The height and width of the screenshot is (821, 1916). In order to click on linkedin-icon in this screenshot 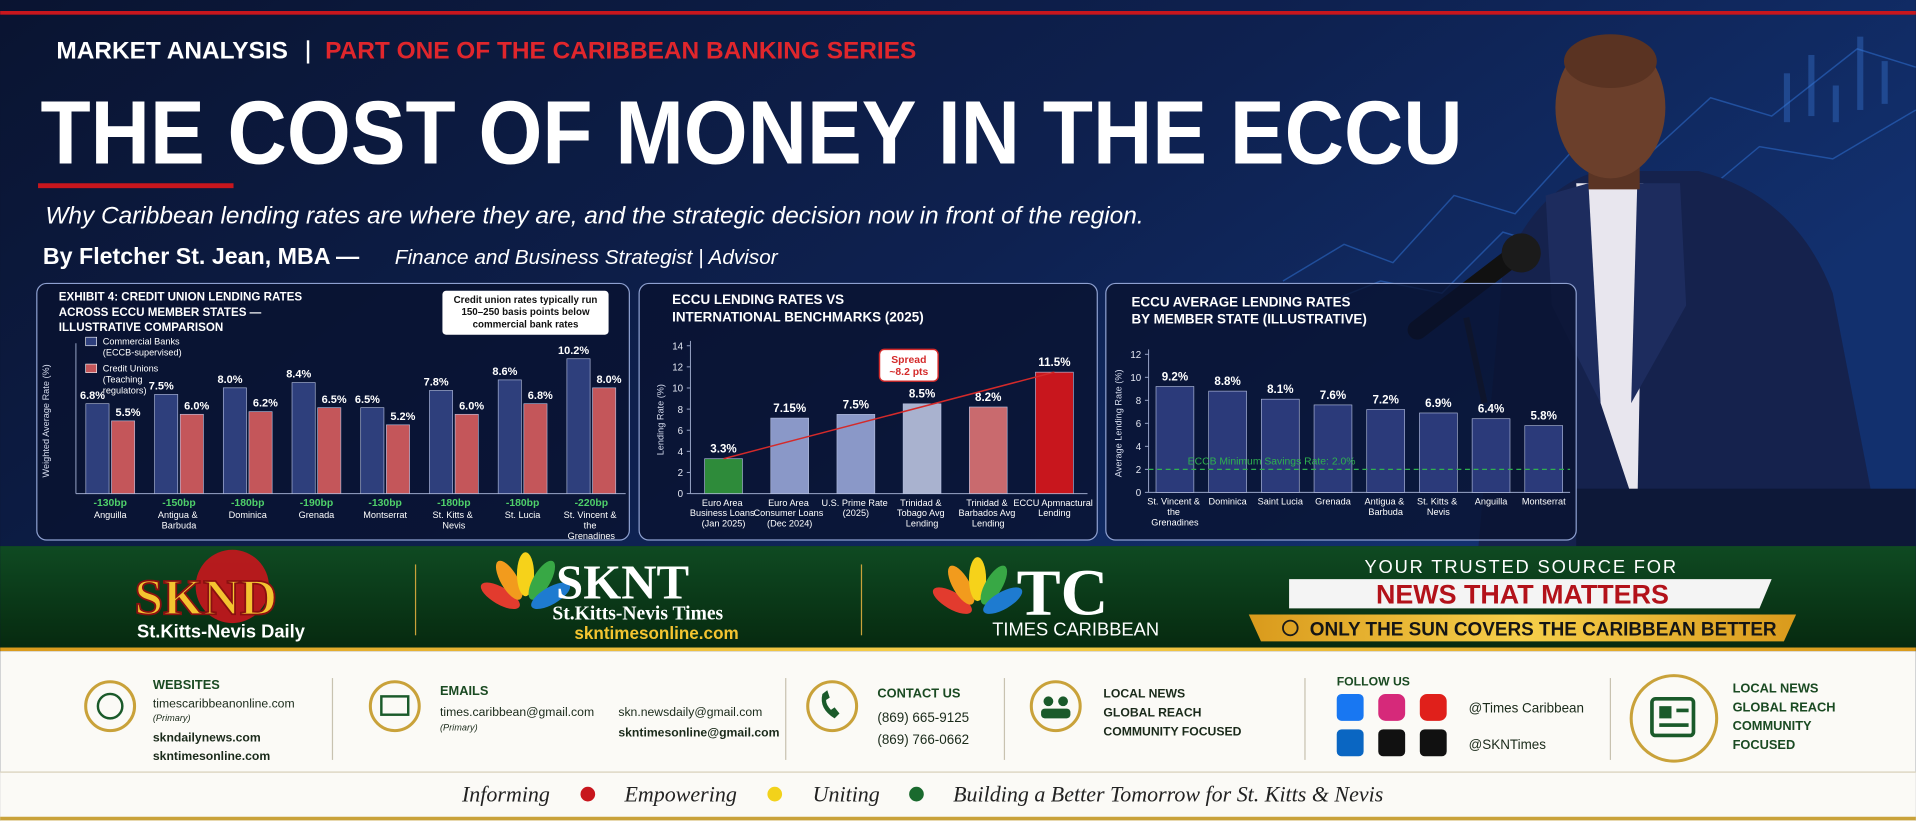, I will do `click(1350, 743)`.